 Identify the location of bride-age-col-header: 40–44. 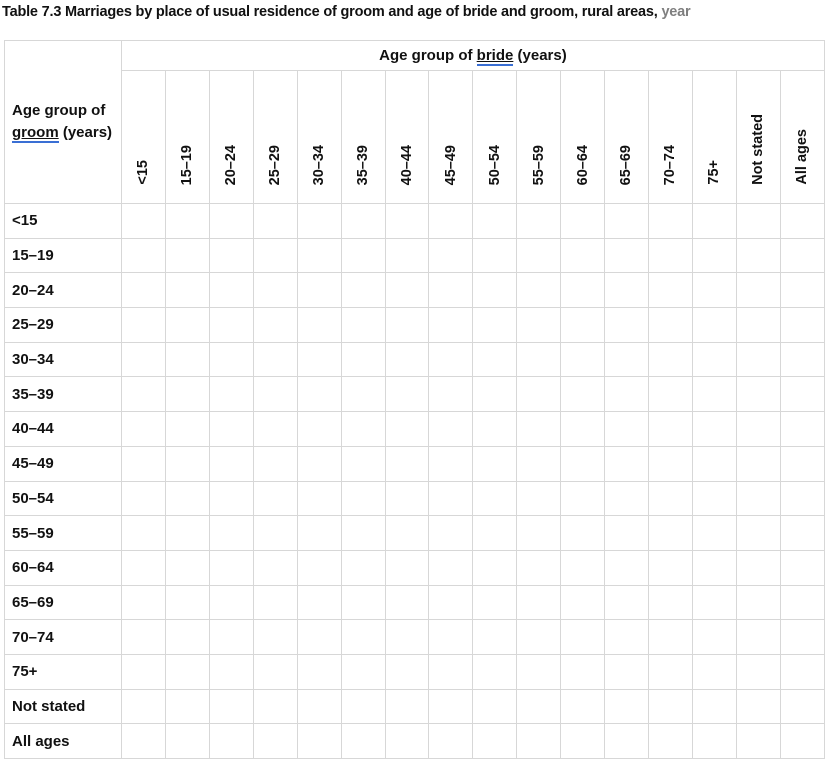
(407, 137).